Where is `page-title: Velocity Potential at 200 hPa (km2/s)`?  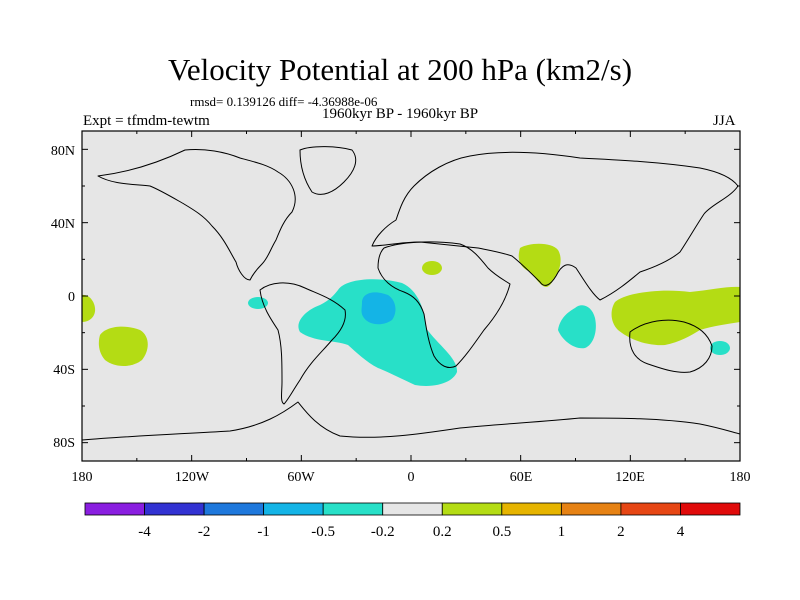 page-title: Velocity Potential at 200 hPa (km2/s) is located at coordinates (400, 69).